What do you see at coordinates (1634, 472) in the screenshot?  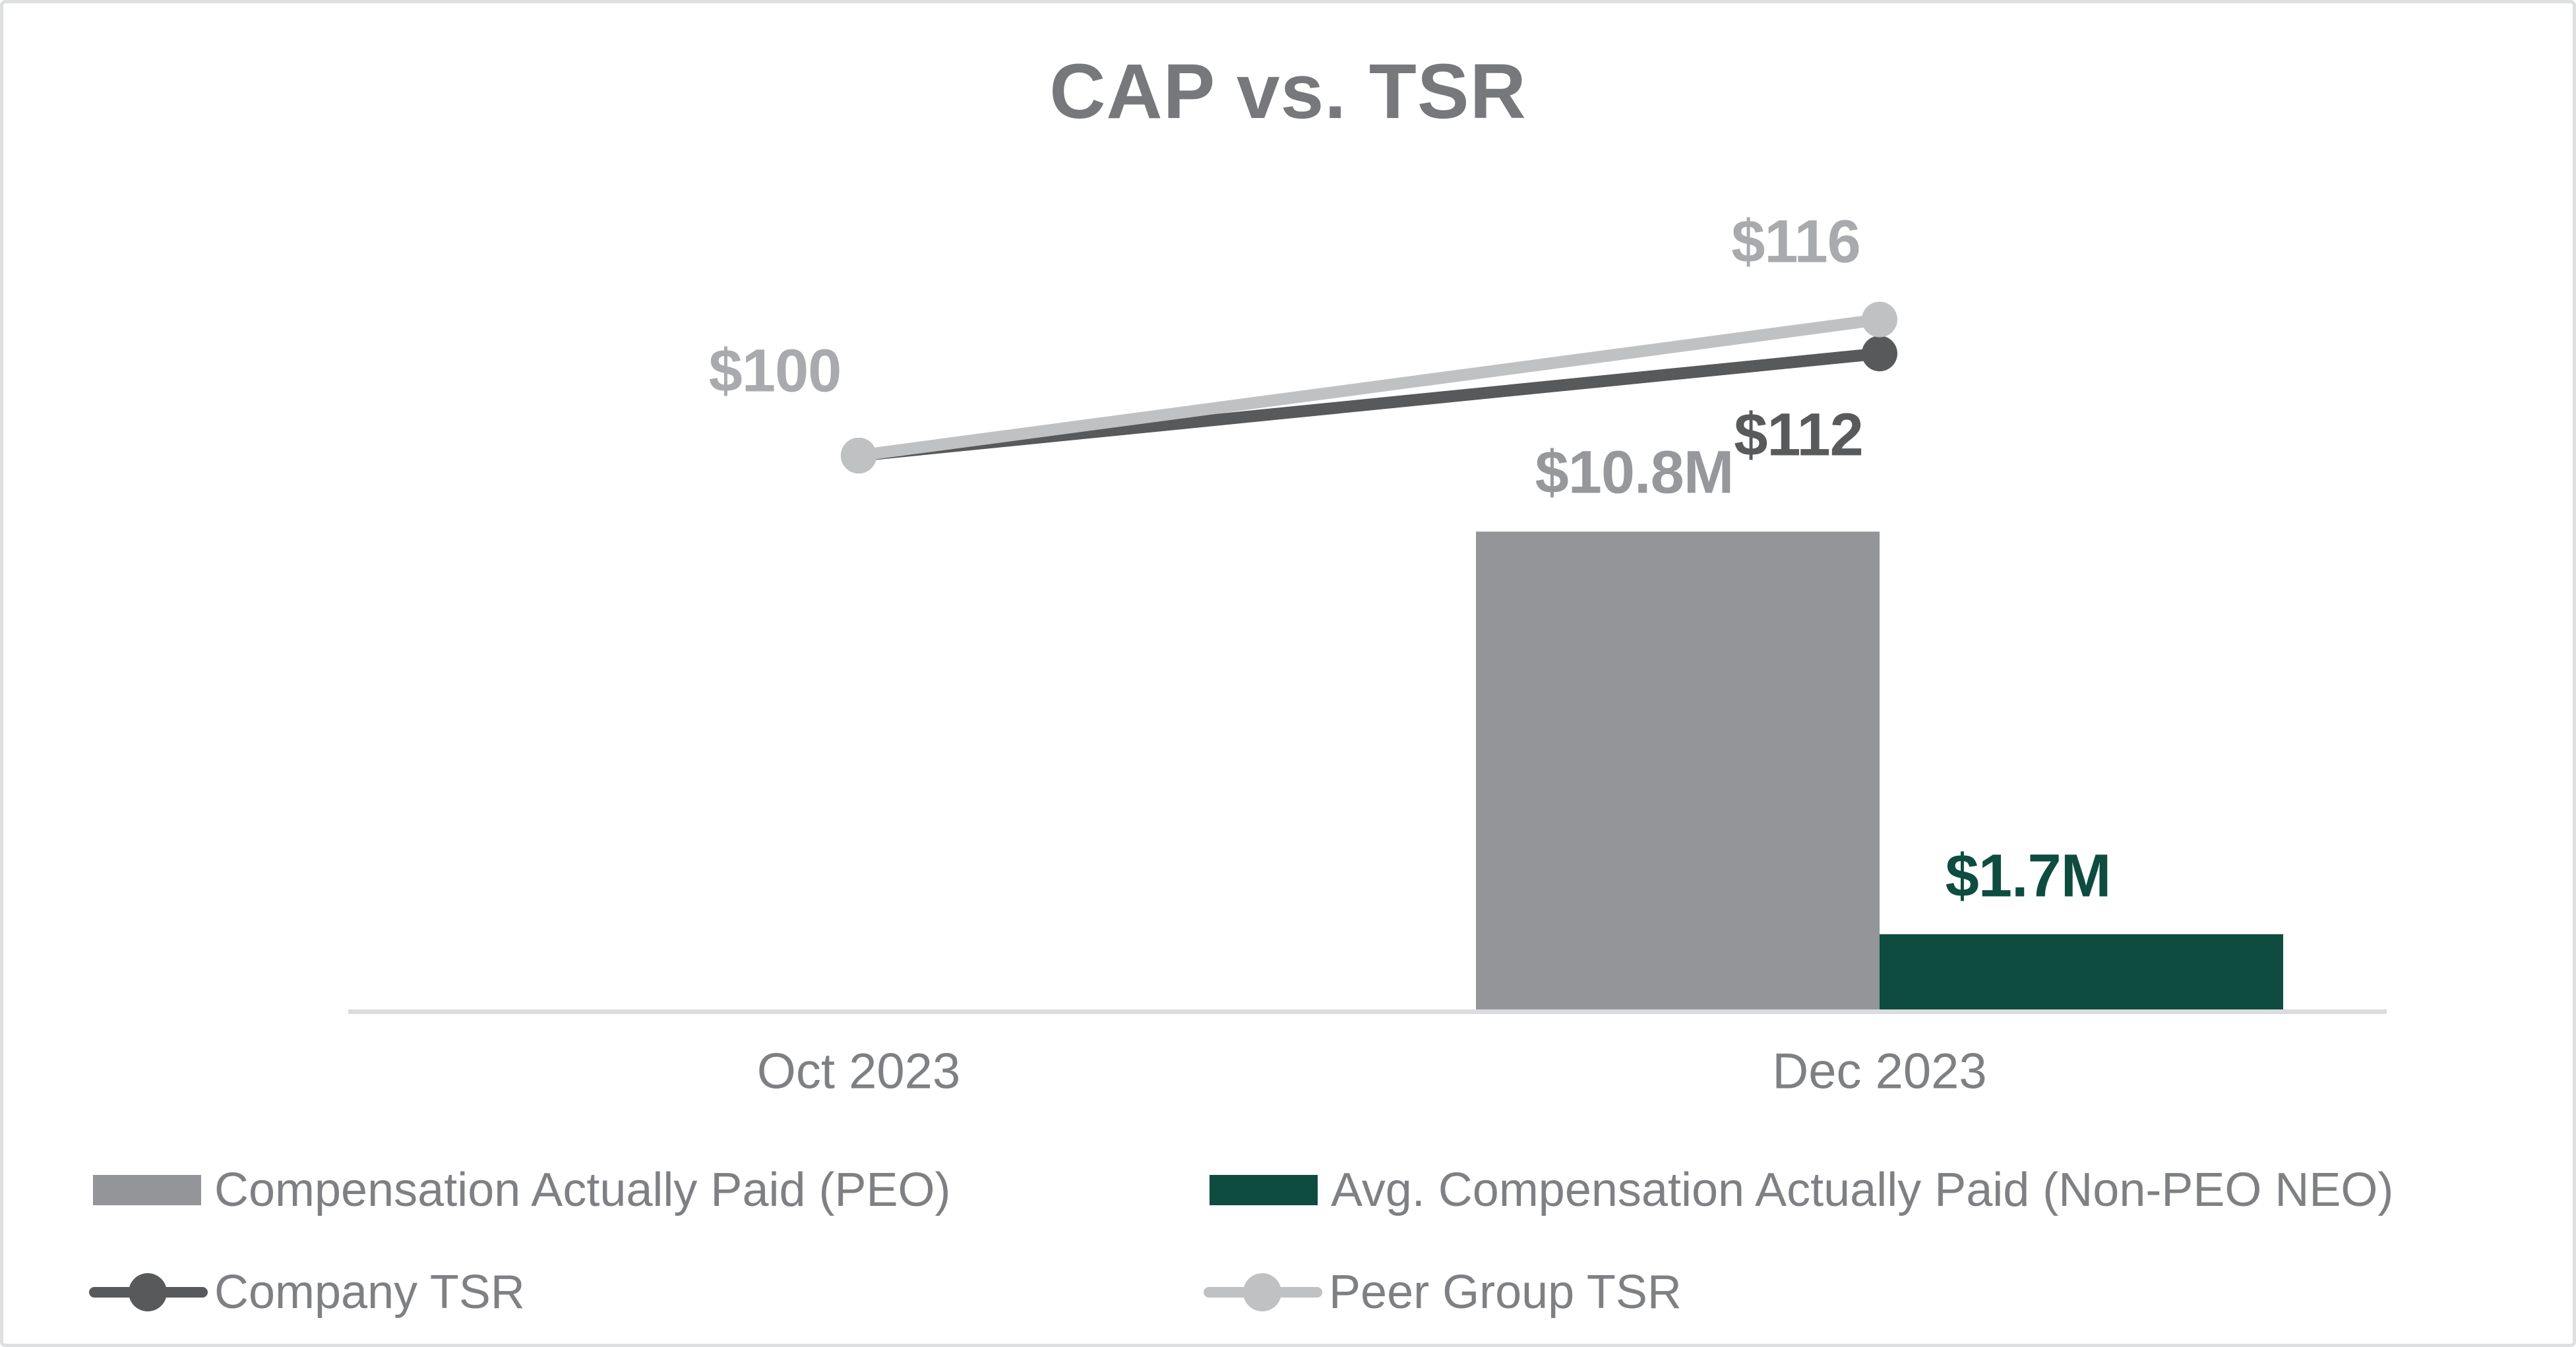 I see `data-label-cap-peo: $10.8M` at bounding box center [1634, 472].